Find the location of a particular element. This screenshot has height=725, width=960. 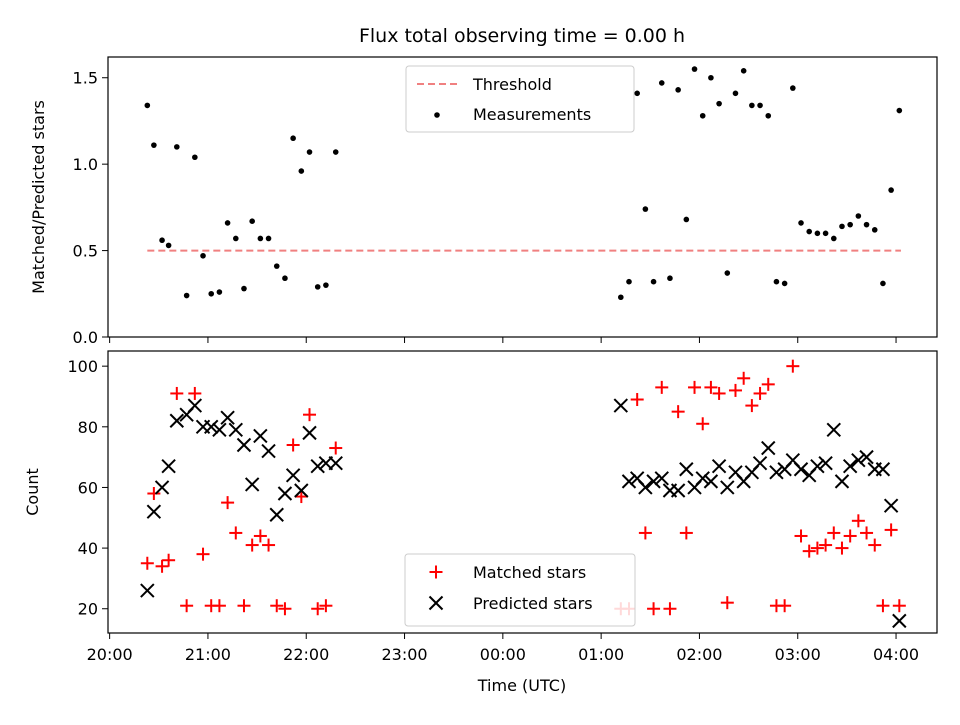

x-tick-label: 20:00 is located at coordinates (110, 654).